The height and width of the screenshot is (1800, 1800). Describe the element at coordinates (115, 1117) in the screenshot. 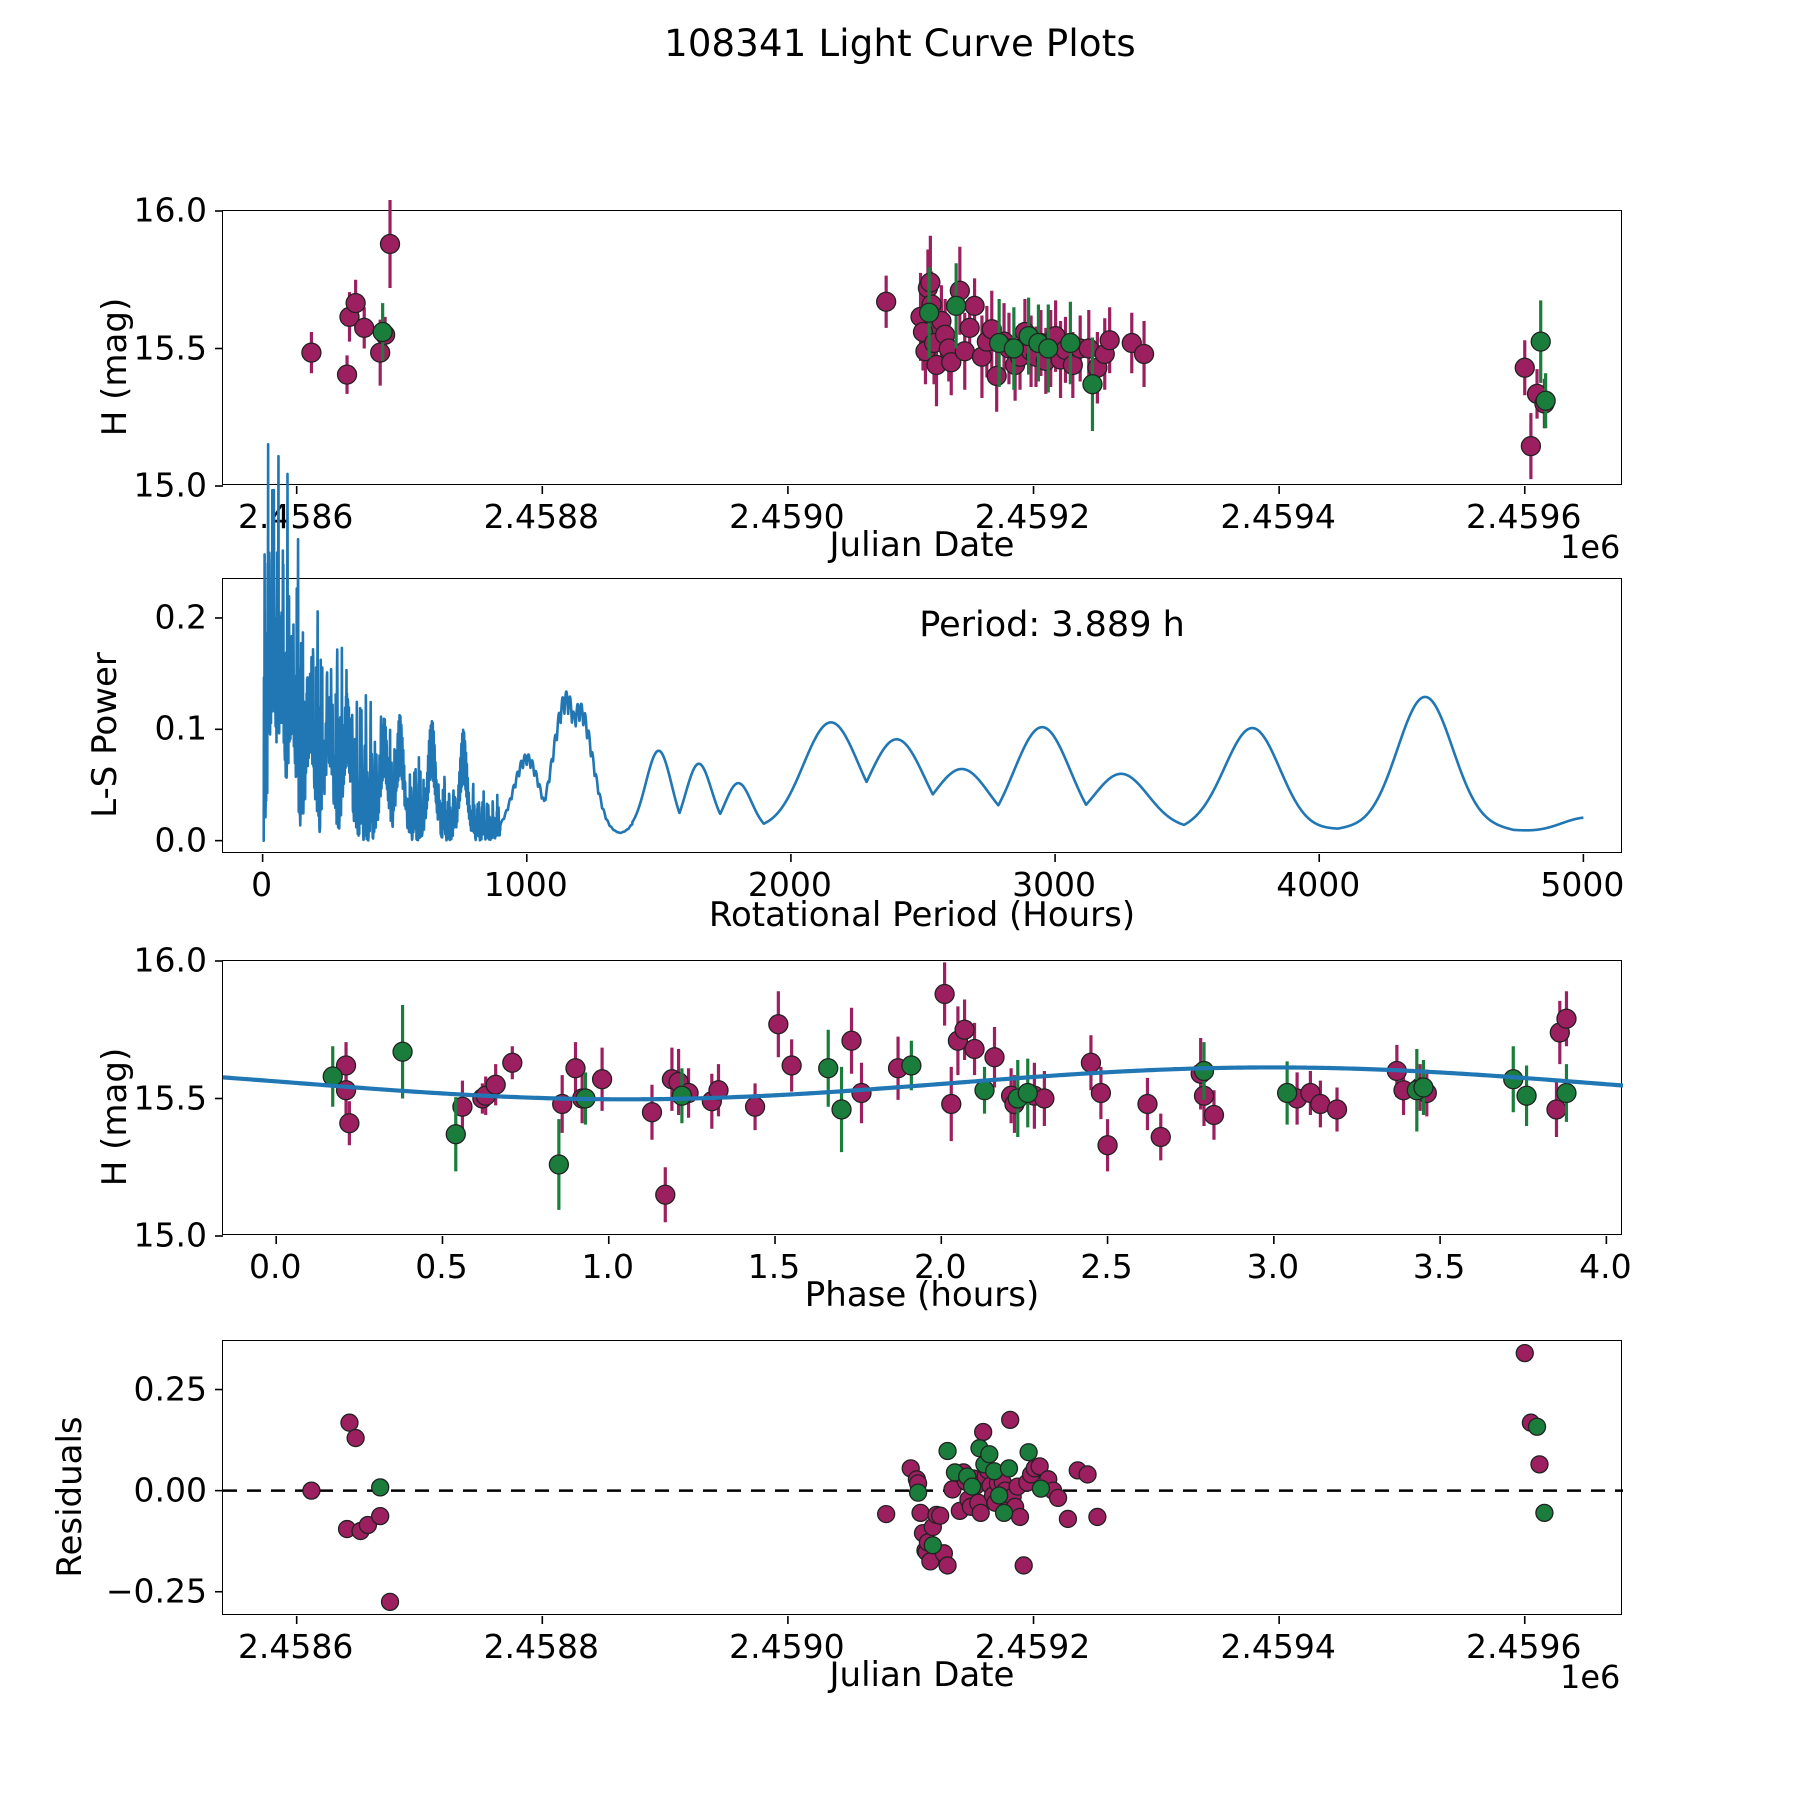

I see `phase-y-axis-label: H (mag)` at that location.